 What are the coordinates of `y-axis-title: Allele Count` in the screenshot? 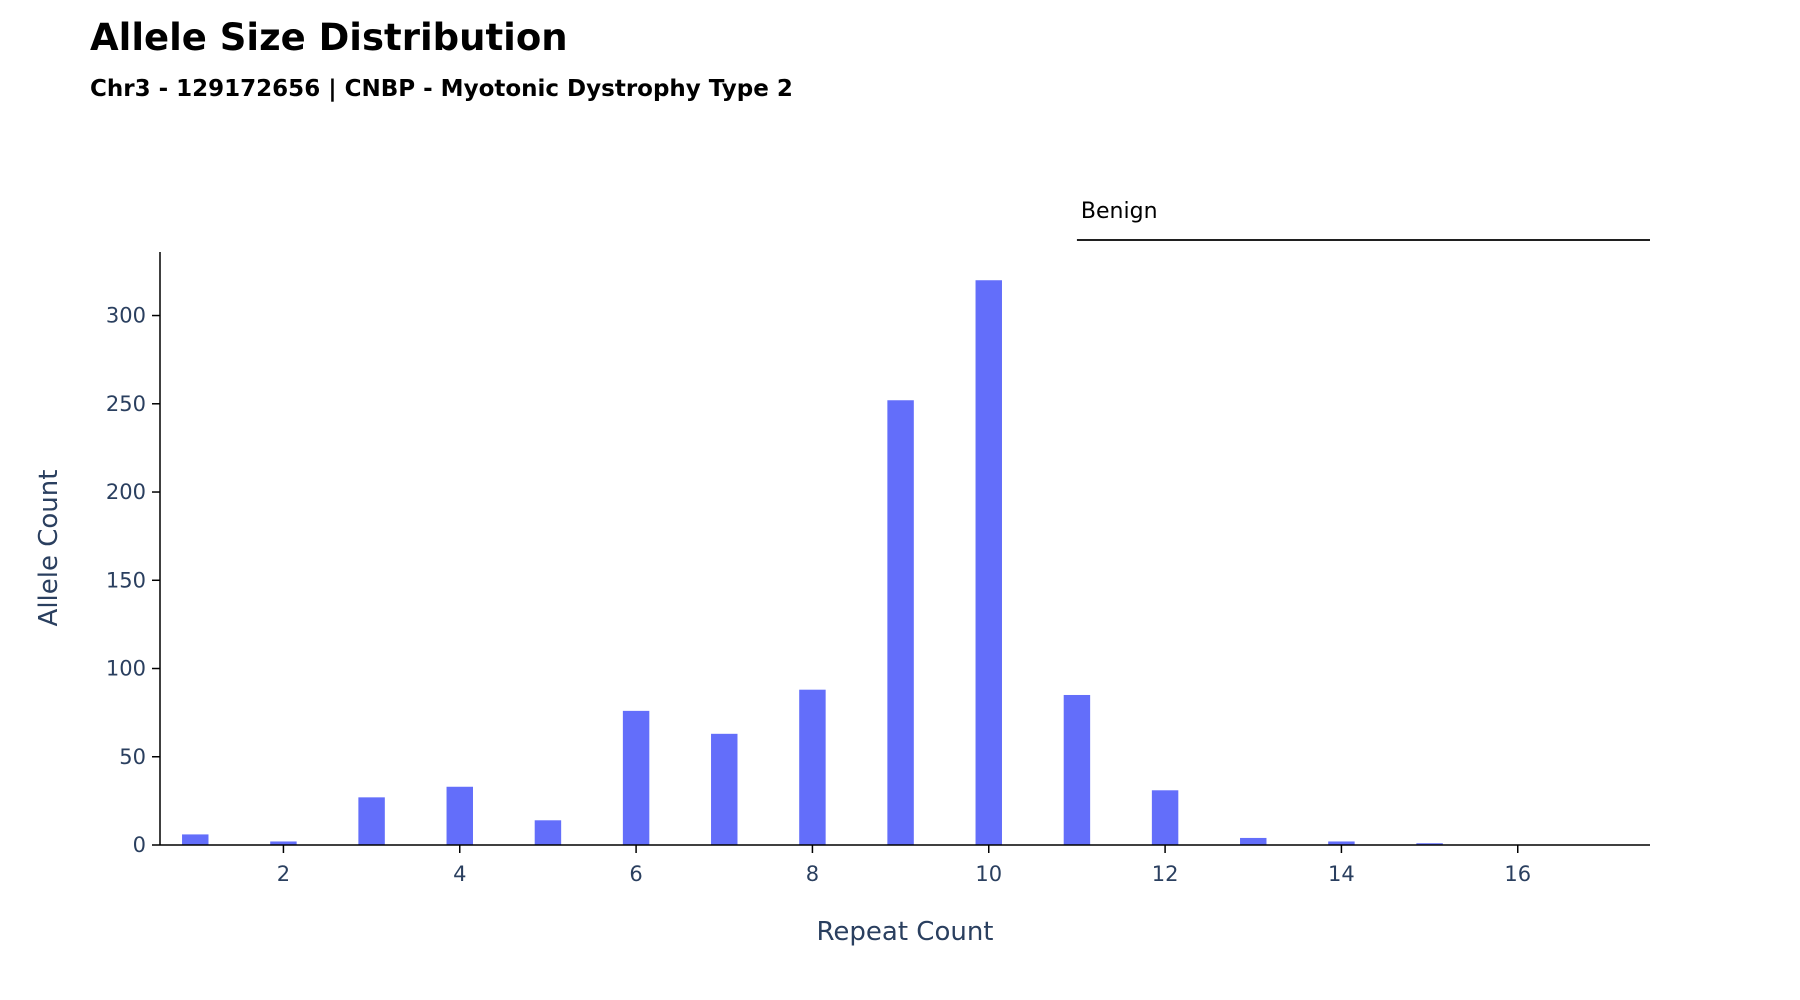 It's located at (49, 548).